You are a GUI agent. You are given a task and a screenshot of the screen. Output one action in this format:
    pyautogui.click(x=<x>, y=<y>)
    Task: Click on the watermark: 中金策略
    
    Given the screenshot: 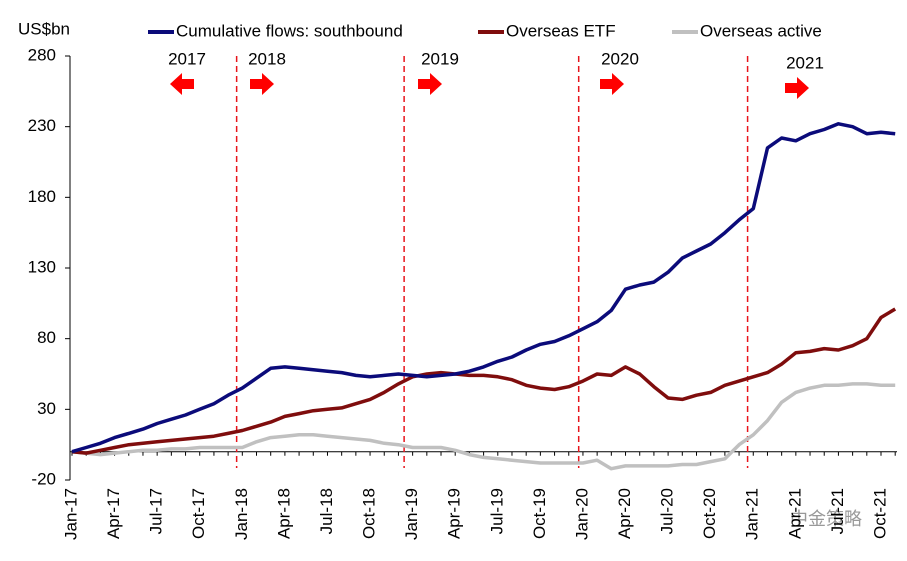 What is the action you would take?
    pyautogui.click(x=826, y=519)
    